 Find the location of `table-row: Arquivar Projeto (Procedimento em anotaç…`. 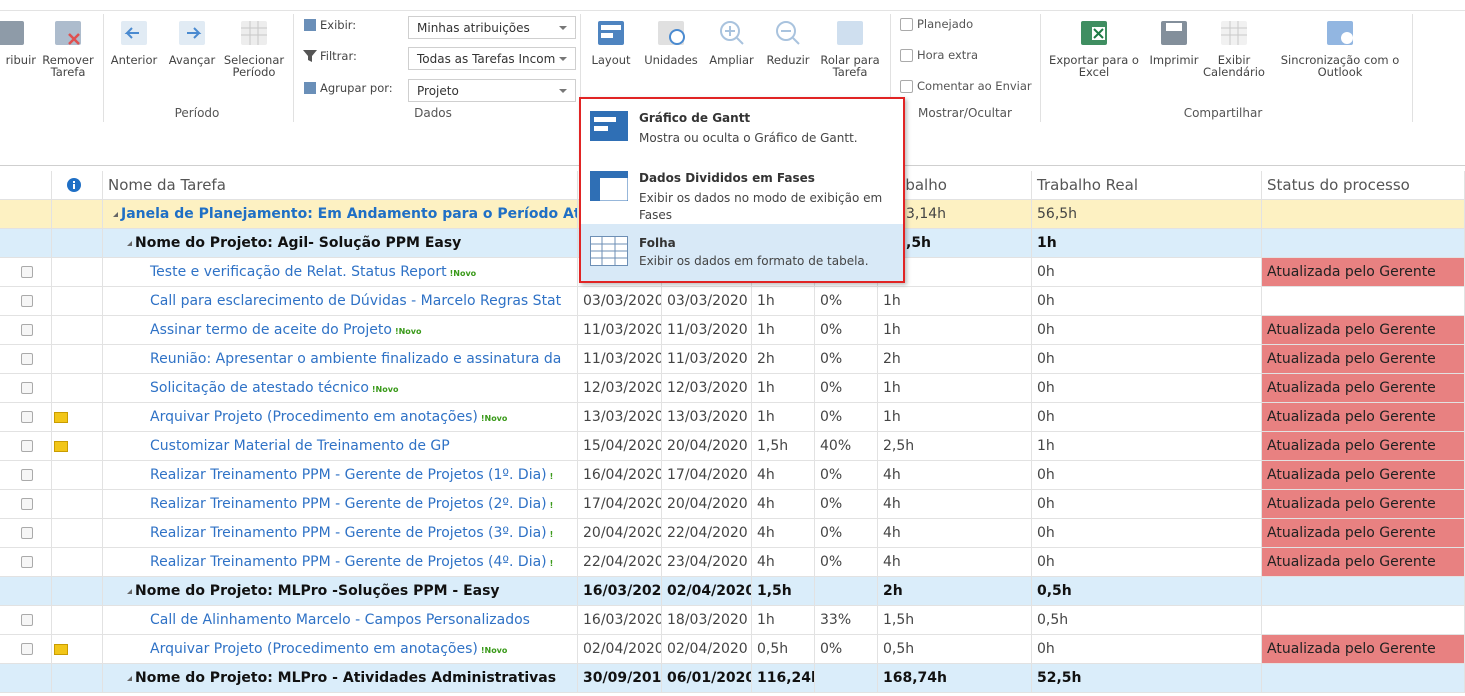

table-row: Arquivar Projeto (Procedimento em anotaç… is located at coordinates (732, 417).